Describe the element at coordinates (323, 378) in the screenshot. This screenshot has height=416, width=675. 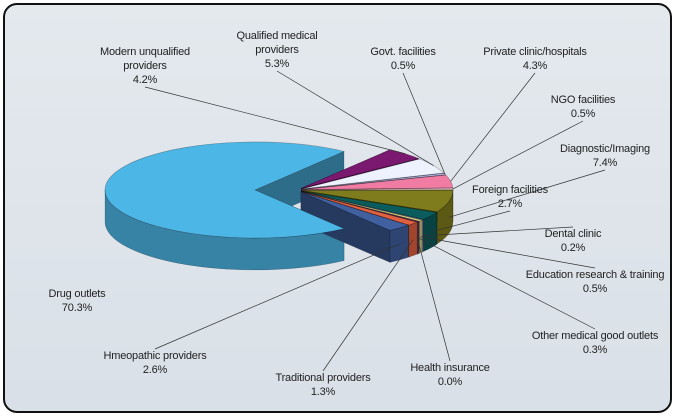
I see `slice-name: Traditional providers` at that location.